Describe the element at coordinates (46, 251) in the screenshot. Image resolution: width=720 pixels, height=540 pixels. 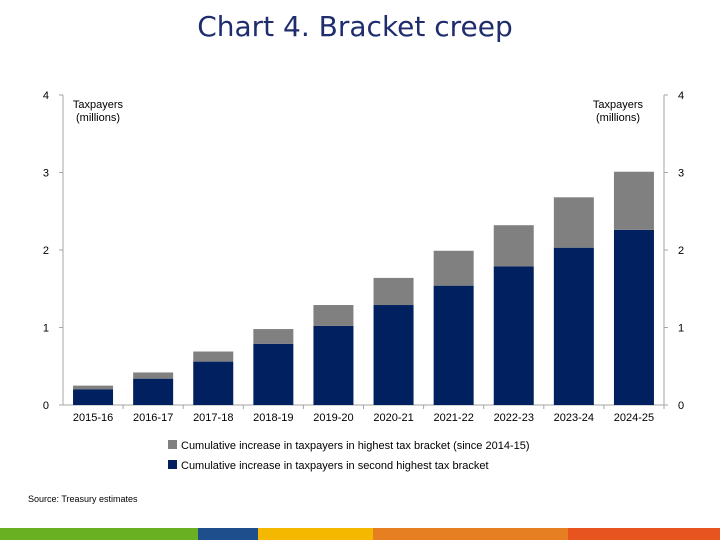
I see `y-tick-label-left: 2` at that location.